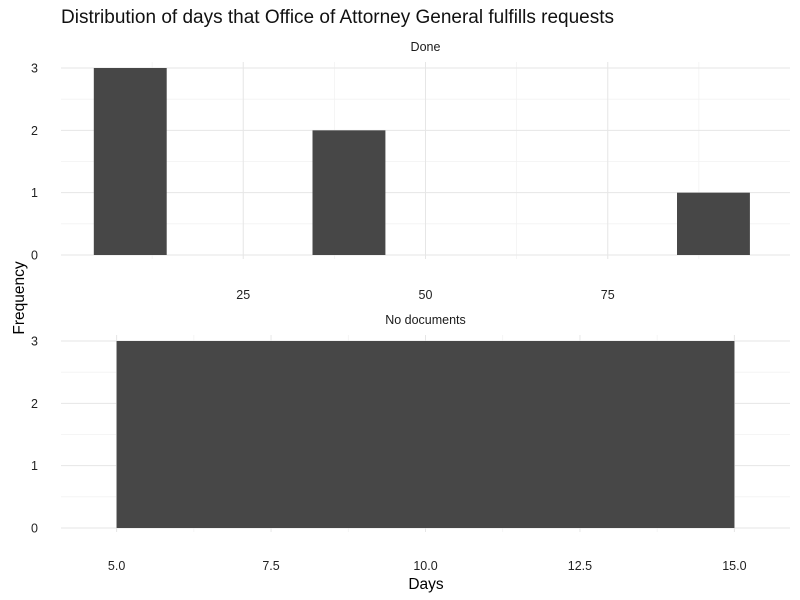 The height and width of the screenshot is (600, 800). Describe the element at coordinates (270, 566) in the screenshot. I see `x-tick-label: 7.5` at that location.